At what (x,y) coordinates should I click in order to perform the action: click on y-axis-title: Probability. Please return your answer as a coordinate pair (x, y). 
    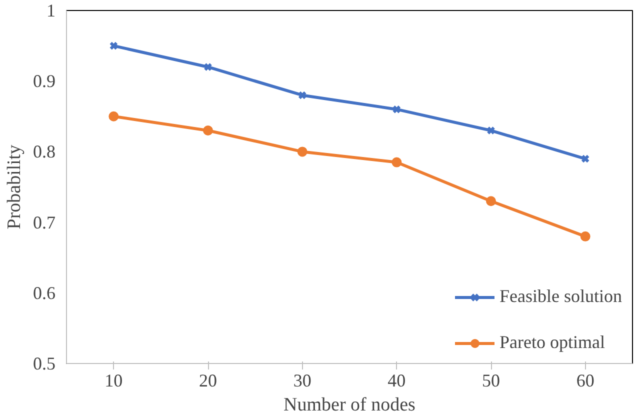
    Looking at the image, I should click on (14, 187).